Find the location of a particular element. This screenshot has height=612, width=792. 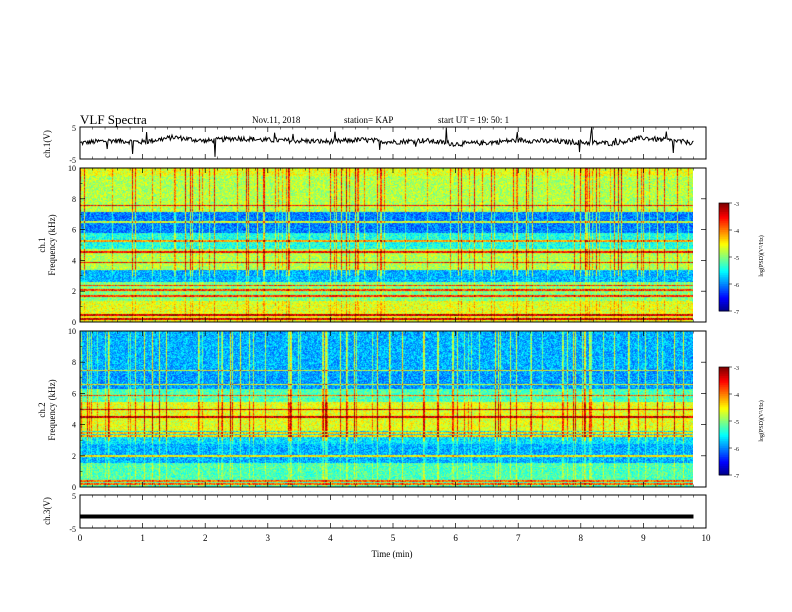

chart-station: station= KAP is located at coordinates (368, 120).